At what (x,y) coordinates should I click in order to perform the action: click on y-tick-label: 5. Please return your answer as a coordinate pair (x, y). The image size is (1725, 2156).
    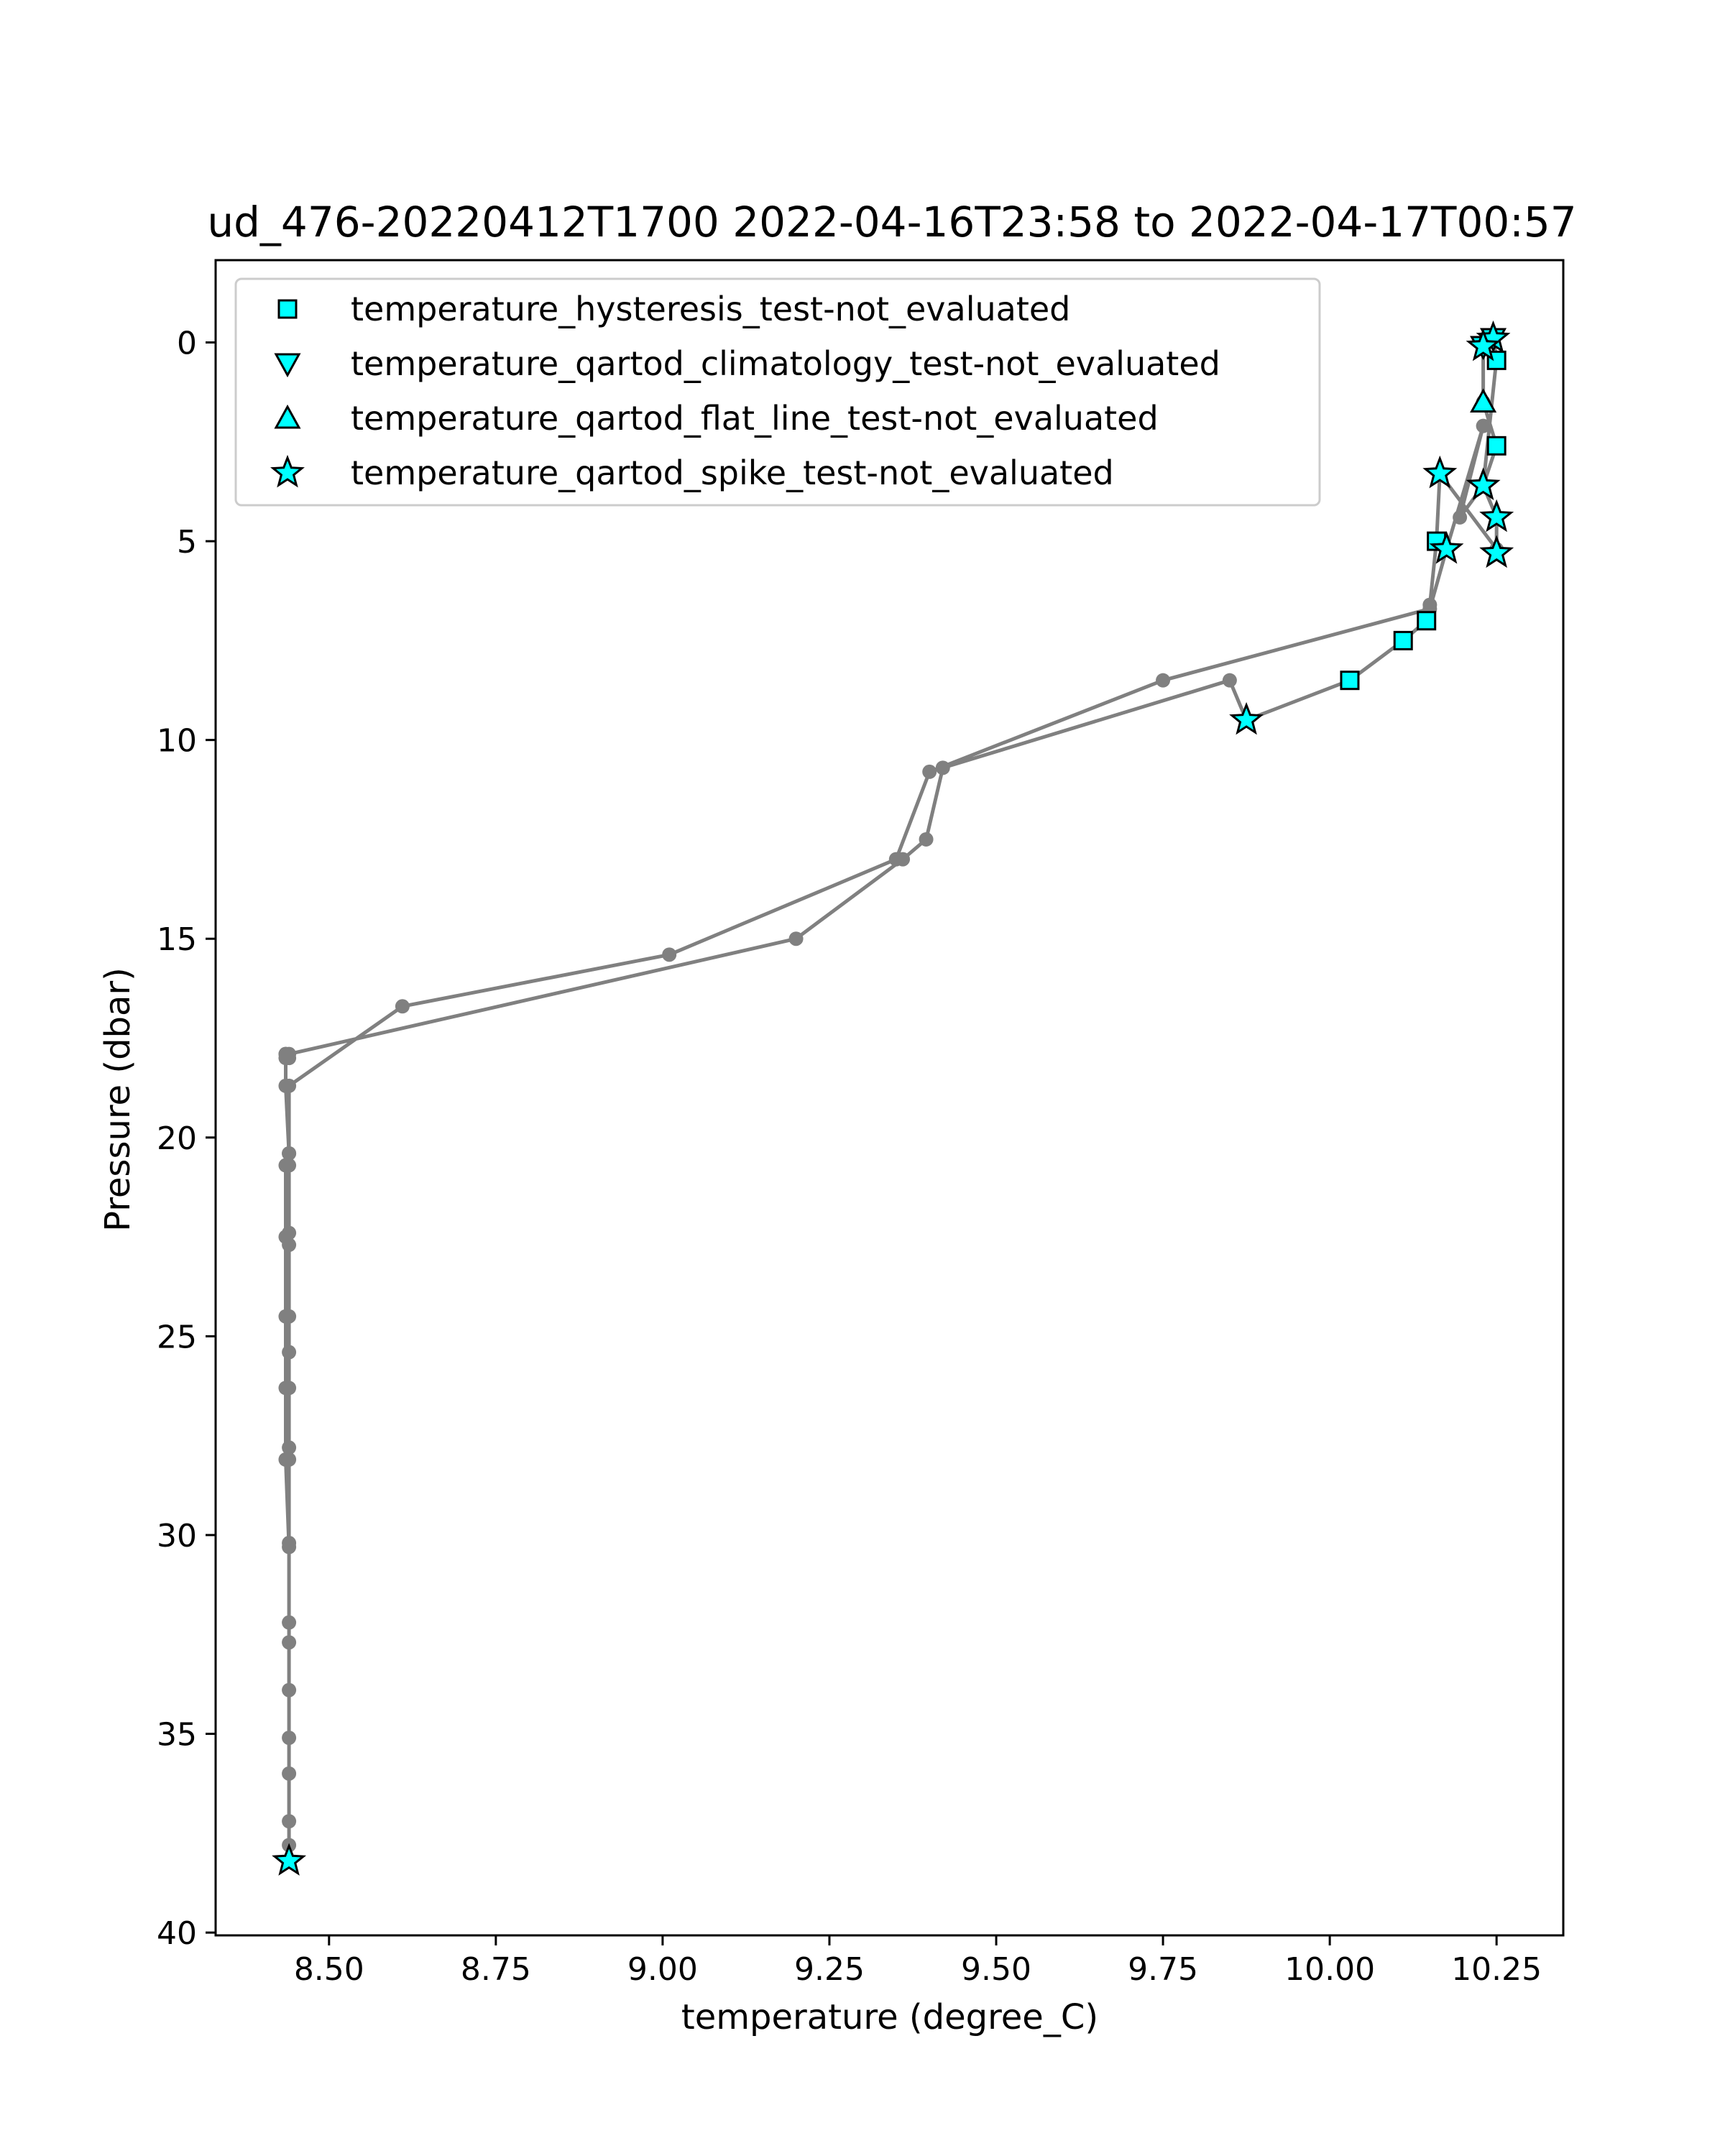
    Looking at the image, I should click on (187, 542).